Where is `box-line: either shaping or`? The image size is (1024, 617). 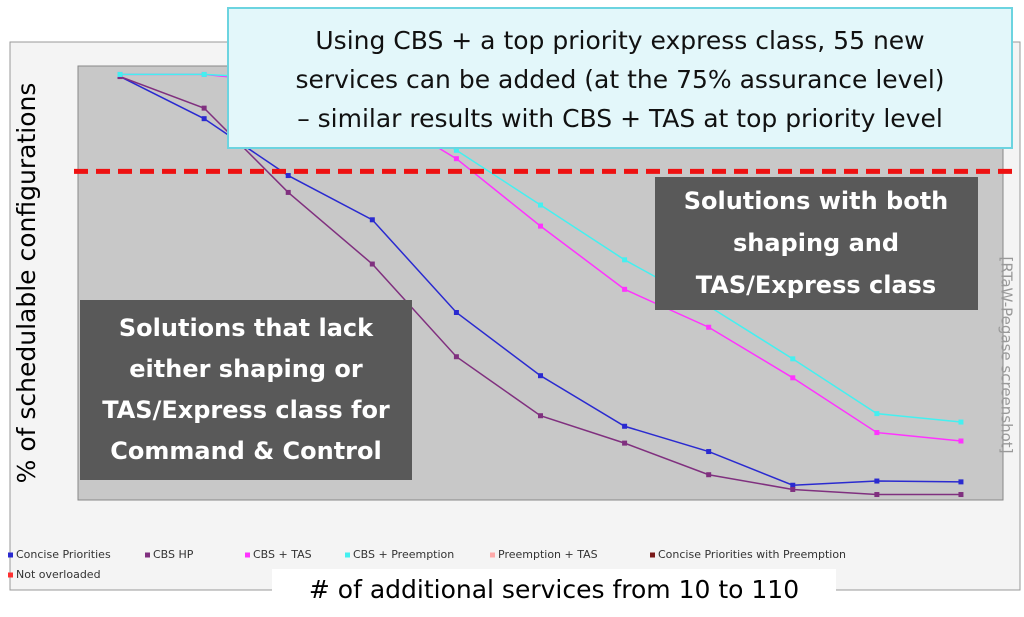
box-line: either shaping or is located at coordinates (246, 369).